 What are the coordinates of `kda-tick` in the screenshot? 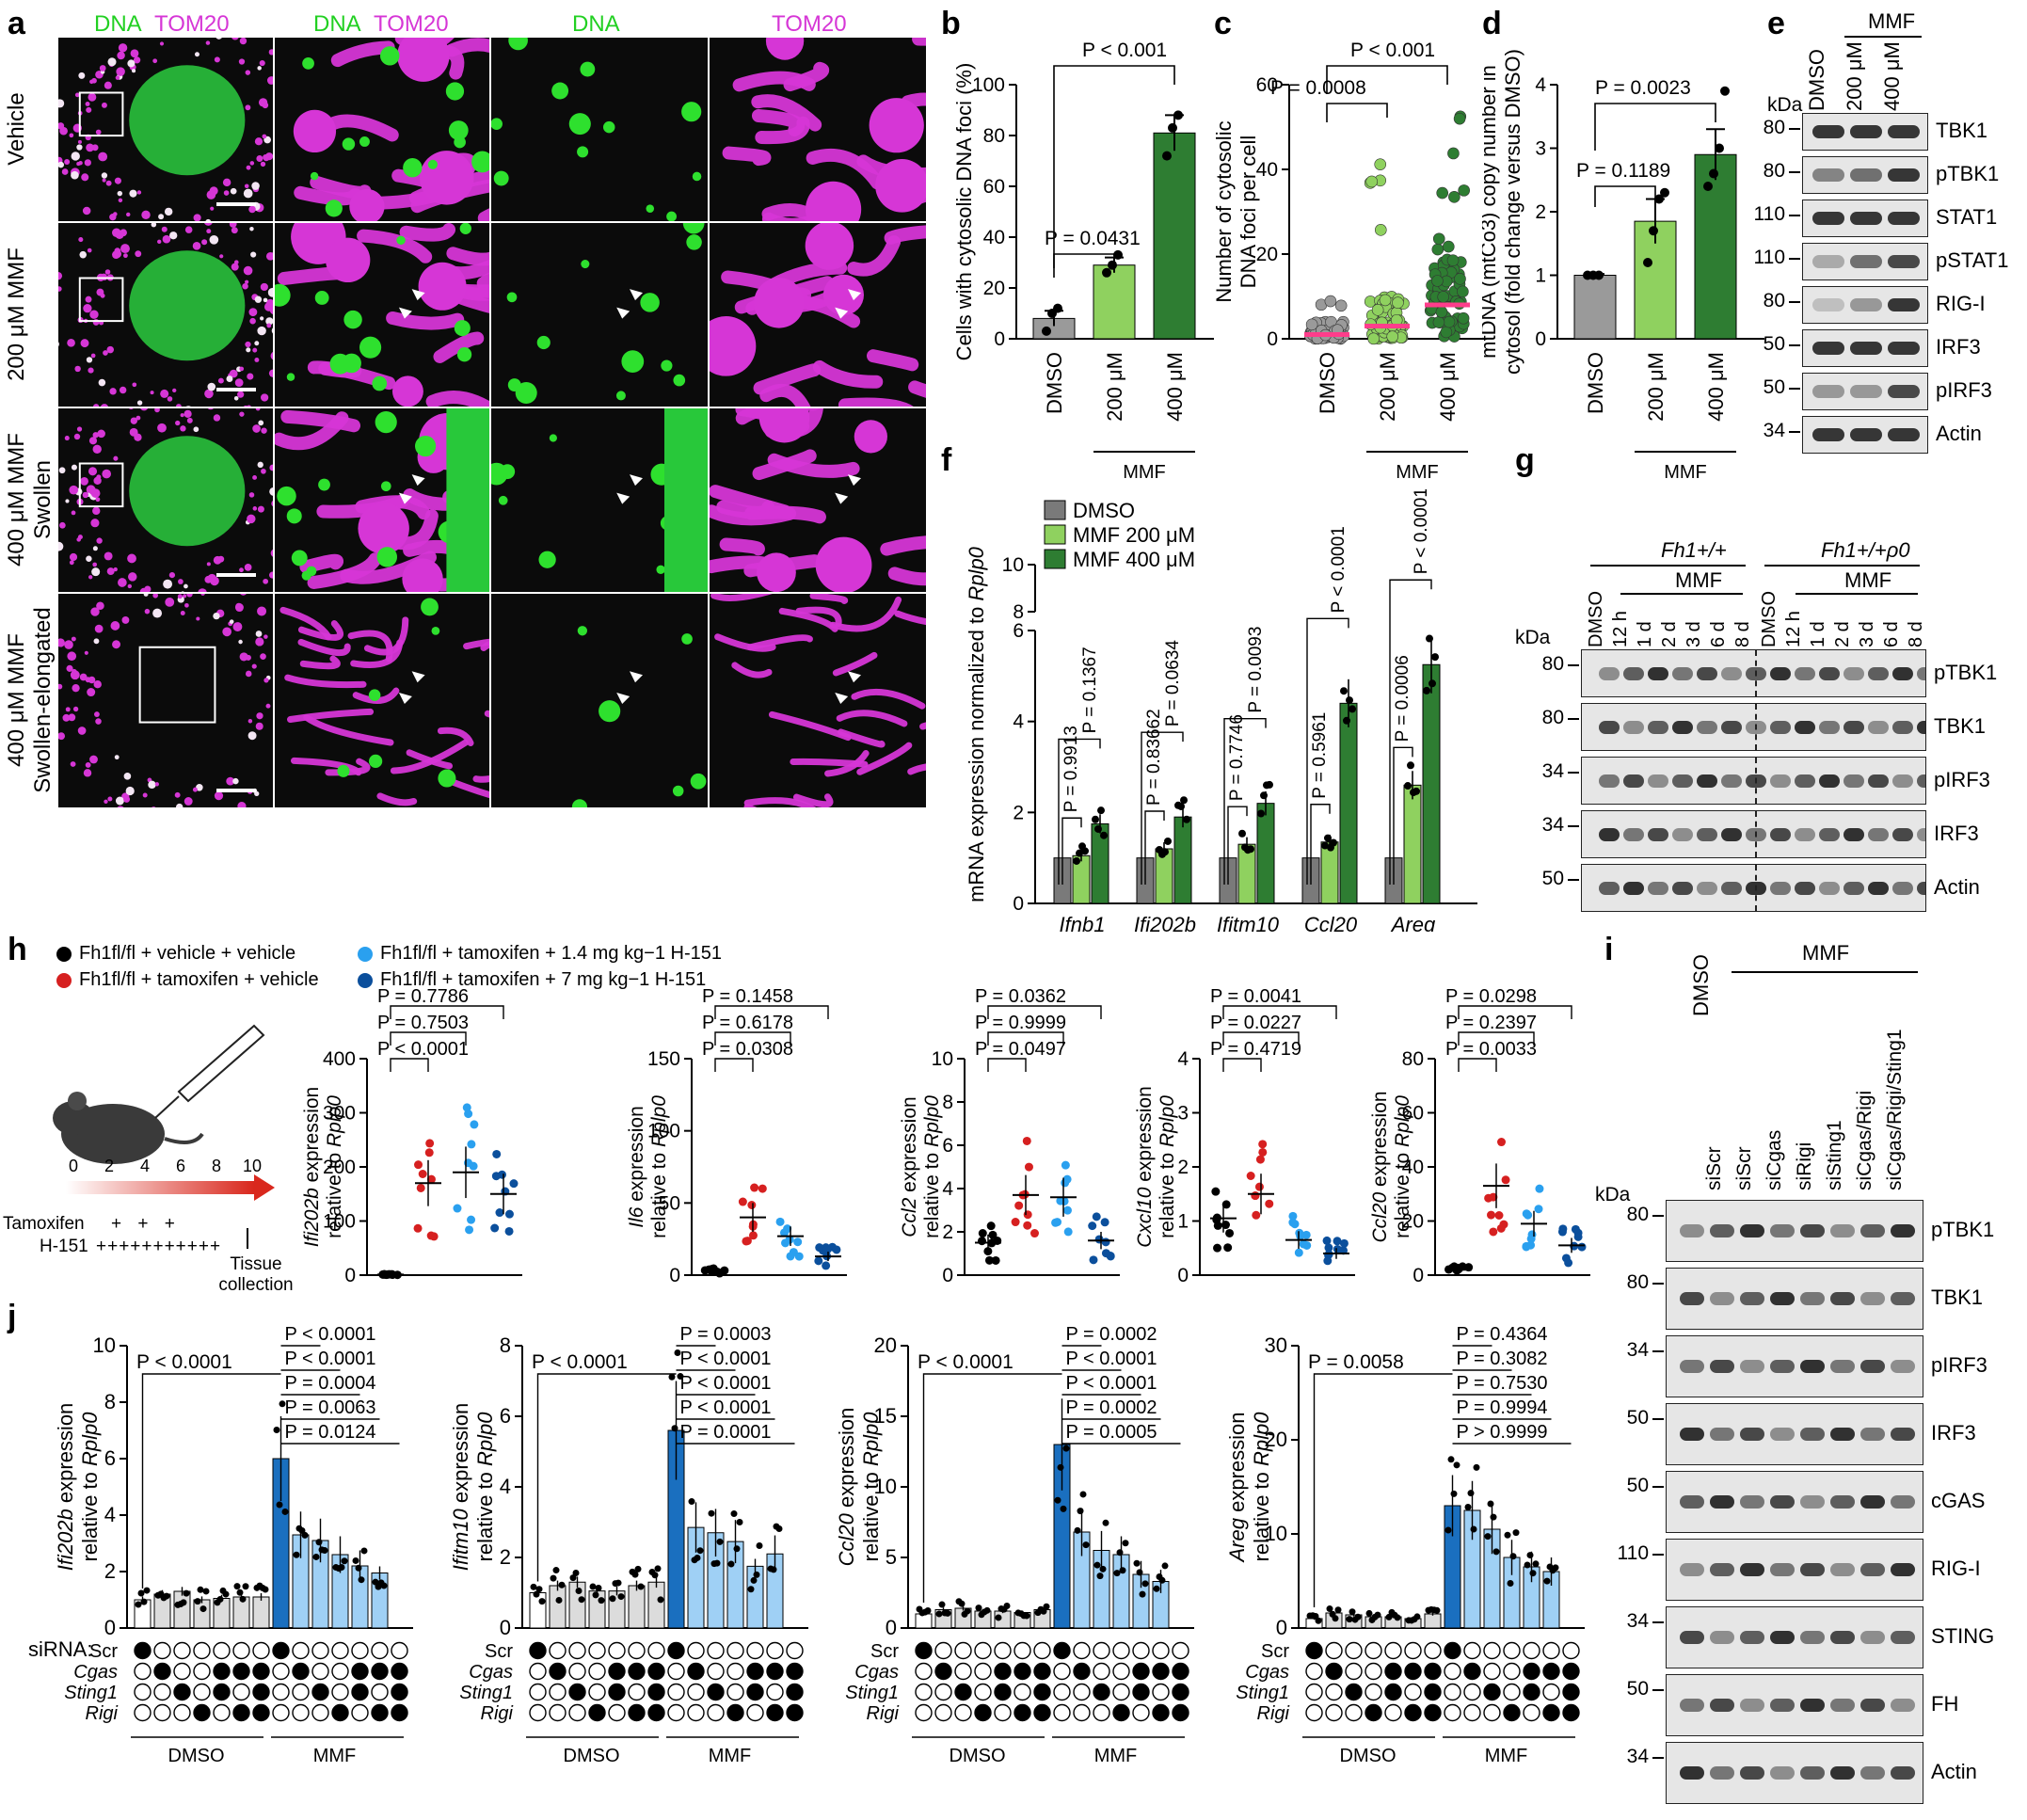 It's located at (1574, 826).